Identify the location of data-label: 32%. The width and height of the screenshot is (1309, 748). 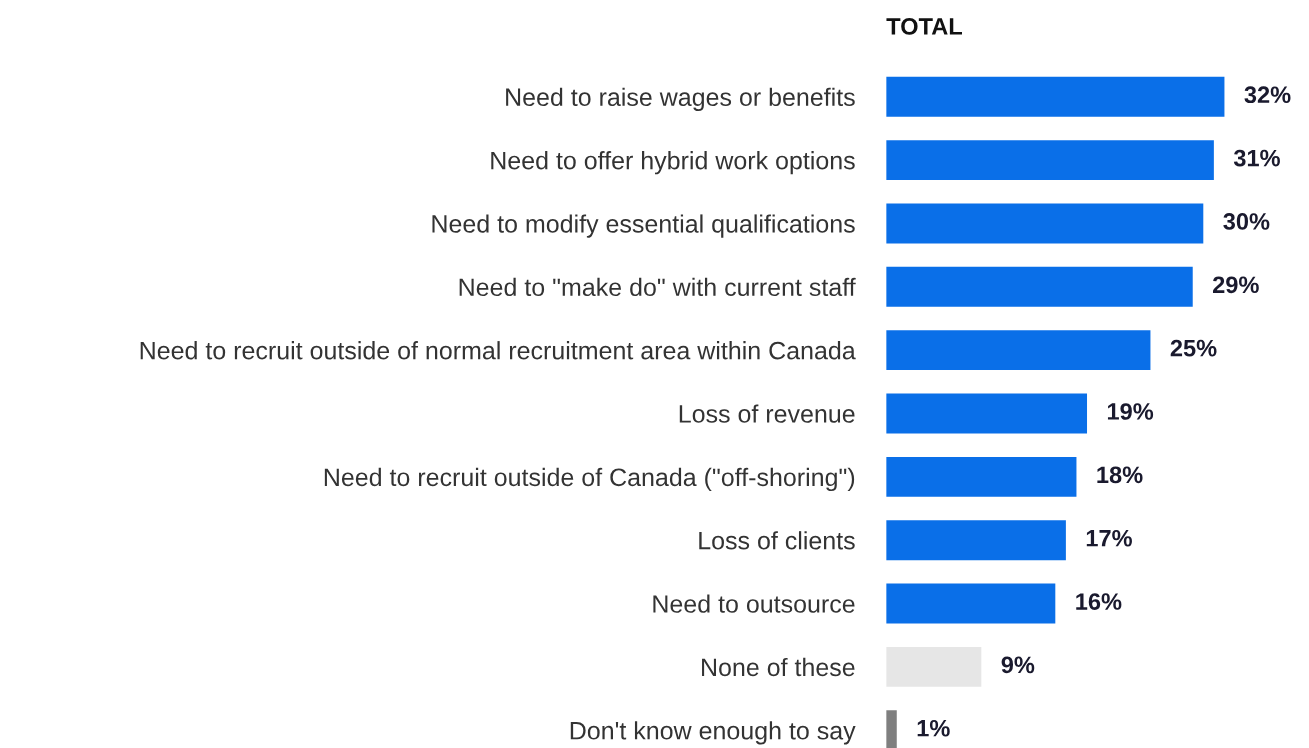
(1267, 95).